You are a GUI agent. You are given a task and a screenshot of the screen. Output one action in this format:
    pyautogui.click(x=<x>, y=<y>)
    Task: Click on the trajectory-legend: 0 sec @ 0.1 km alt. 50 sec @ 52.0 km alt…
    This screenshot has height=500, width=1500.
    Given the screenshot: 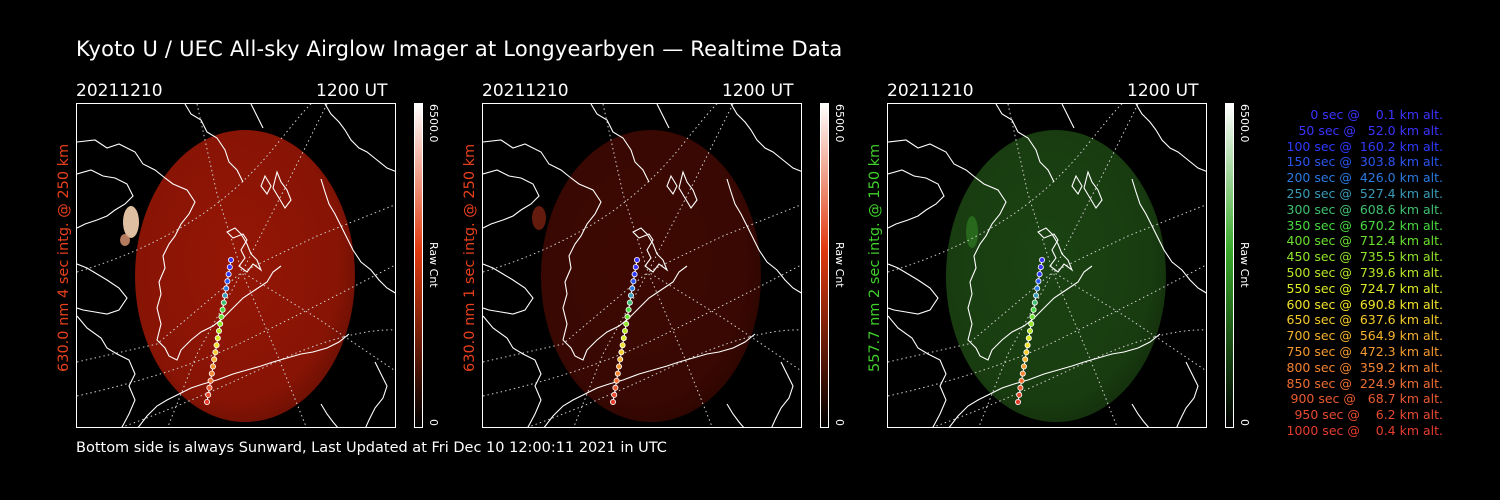 What is the action you would take?
    pyautogui.click(x=1347, y=273)
    